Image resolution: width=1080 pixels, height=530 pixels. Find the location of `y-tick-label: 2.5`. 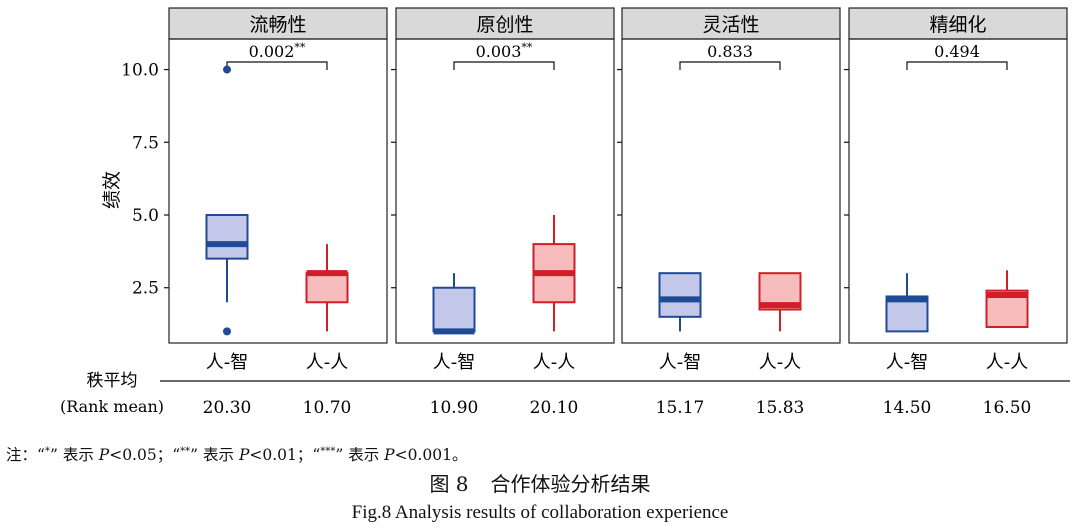

y-tick-label: 2.5 is located at coordinates (145, 289).